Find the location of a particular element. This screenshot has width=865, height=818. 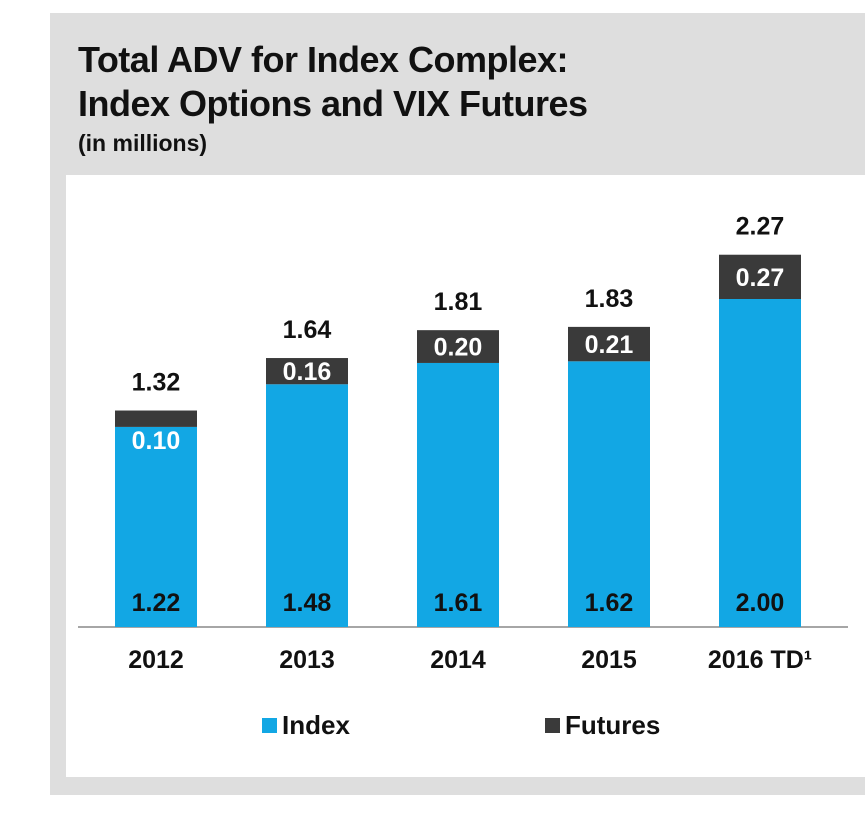

legend-label-futures: Futures is located at coordinates (613, 725).